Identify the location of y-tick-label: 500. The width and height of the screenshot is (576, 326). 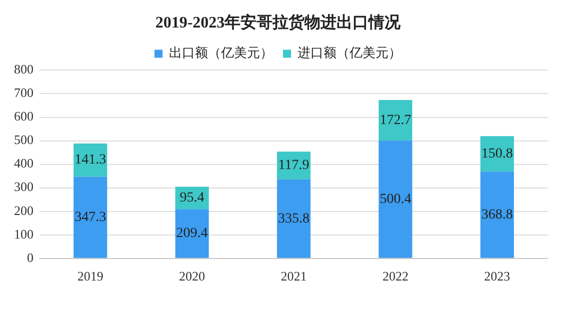
(24, 140).